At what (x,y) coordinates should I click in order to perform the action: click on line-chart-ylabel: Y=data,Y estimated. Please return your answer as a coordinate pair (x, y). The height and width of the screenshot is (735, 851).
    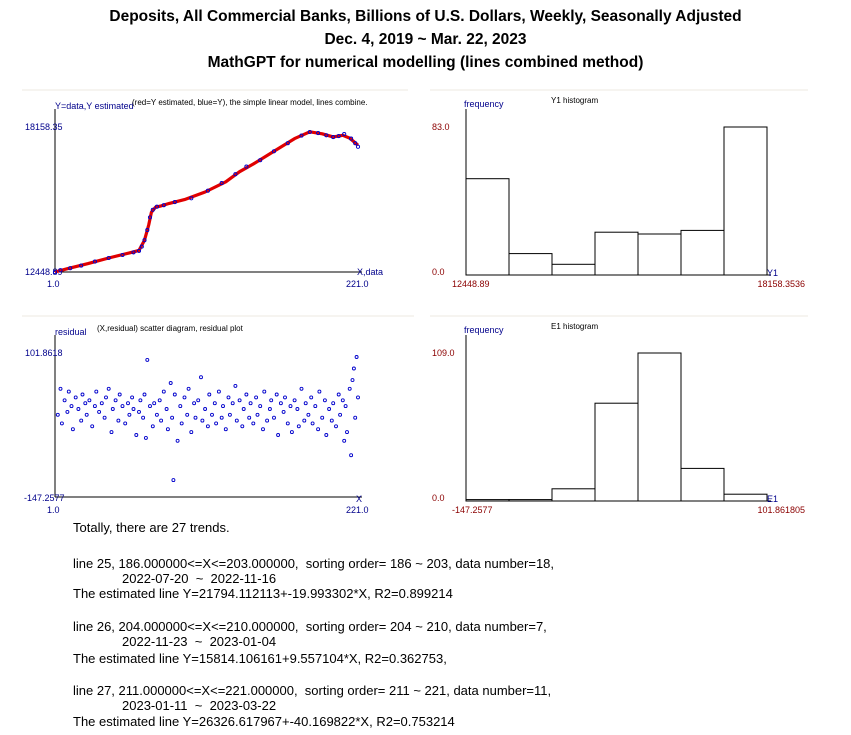
    Looking at the image, I should click on (94, 106).